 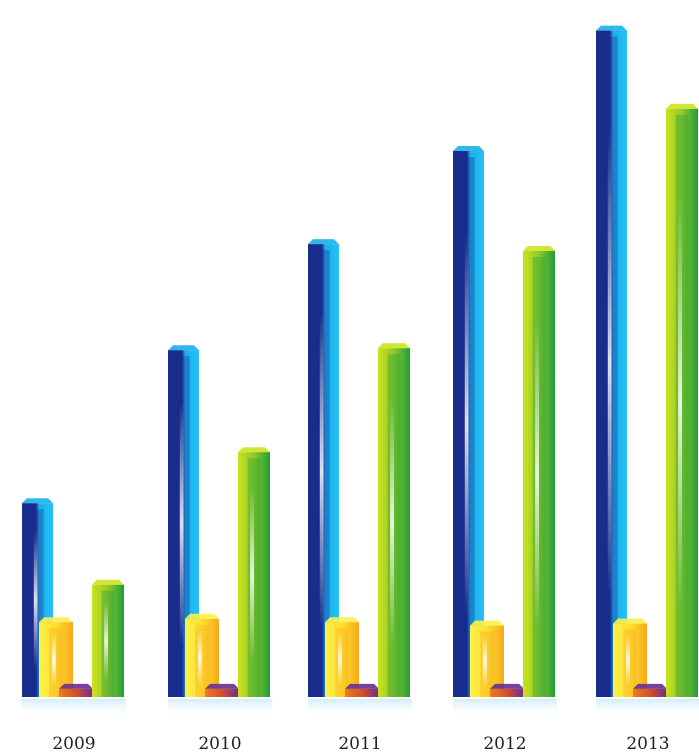 I want to click on bar-2011-s2, so click(x=342, y=657).